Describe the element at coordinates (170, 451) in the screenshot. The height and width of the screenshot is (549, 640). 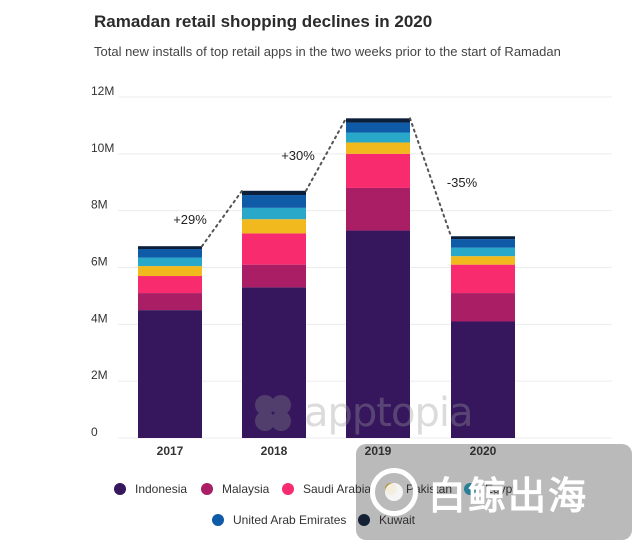
I see `x-category-label: 2017` at that location.